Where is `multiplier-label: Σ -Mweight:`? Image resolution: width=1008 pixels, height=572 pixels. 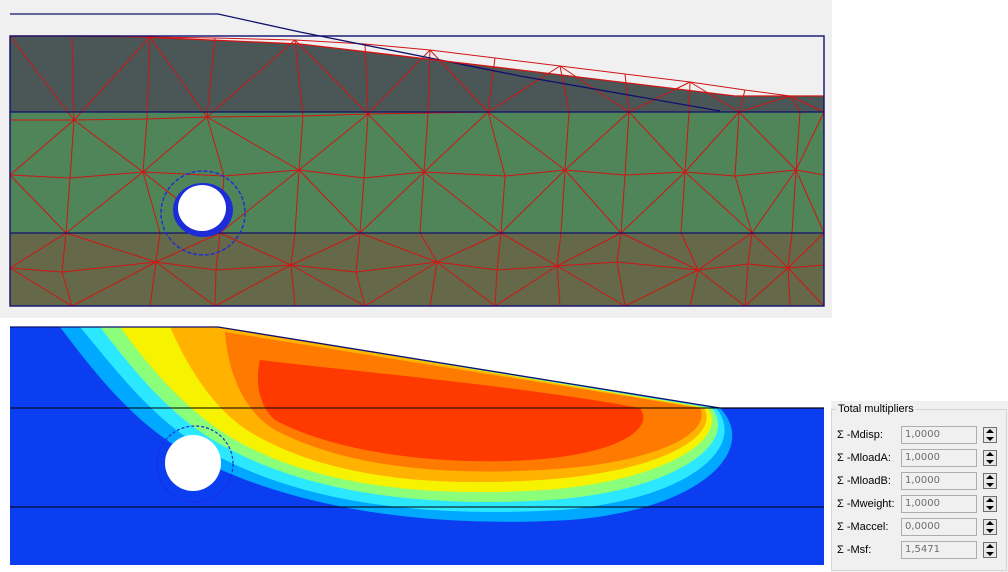
multiplier-label: Σ -Mweight: is located at coordinates (866, 504).